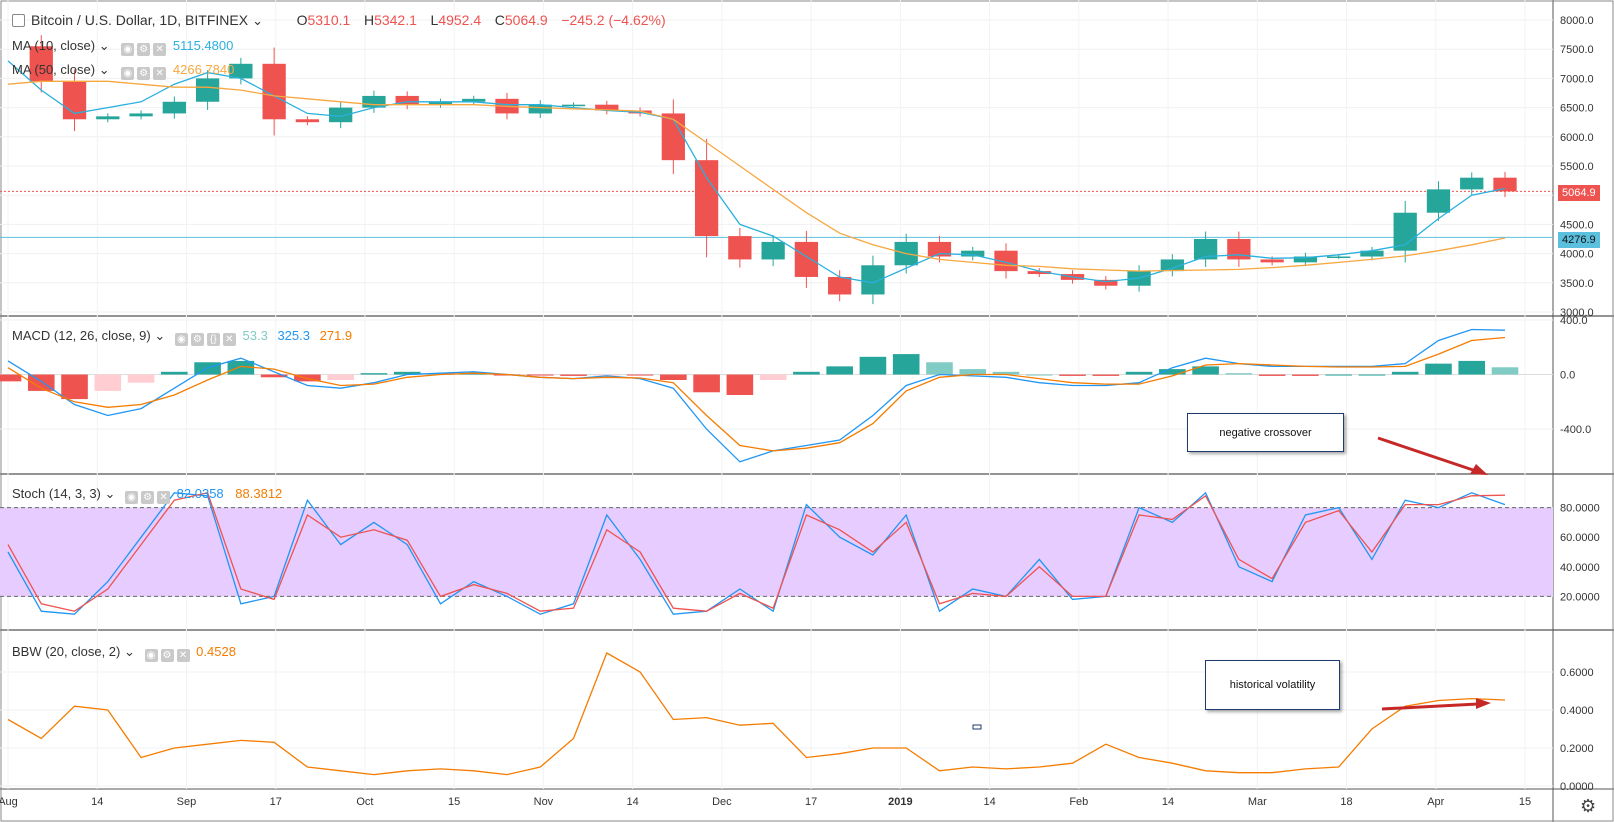  What do you see at coordinates (1580, 597) in the screenshot?
I see `y-tick-label: 20.0000` at bounding box center [1580, 597].